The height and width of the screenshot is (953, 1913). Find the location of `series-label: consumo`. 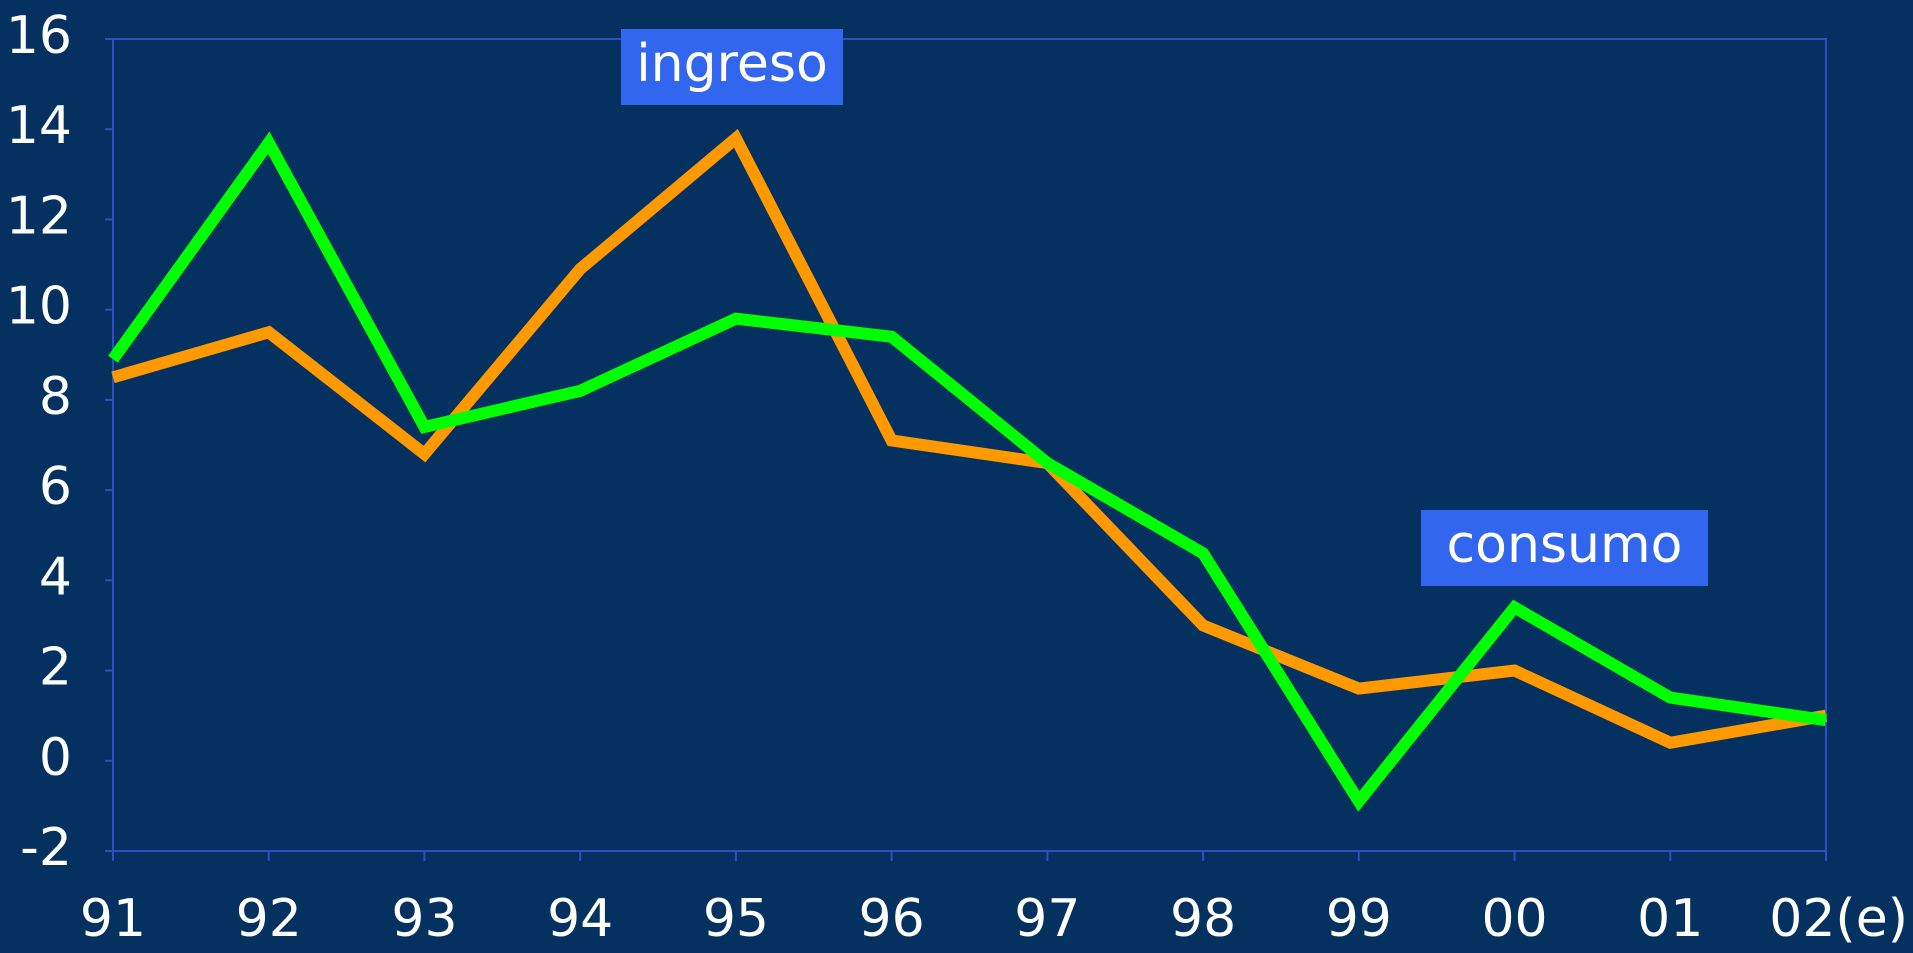

series-label: consumo is located at coordinates (1565, 545).